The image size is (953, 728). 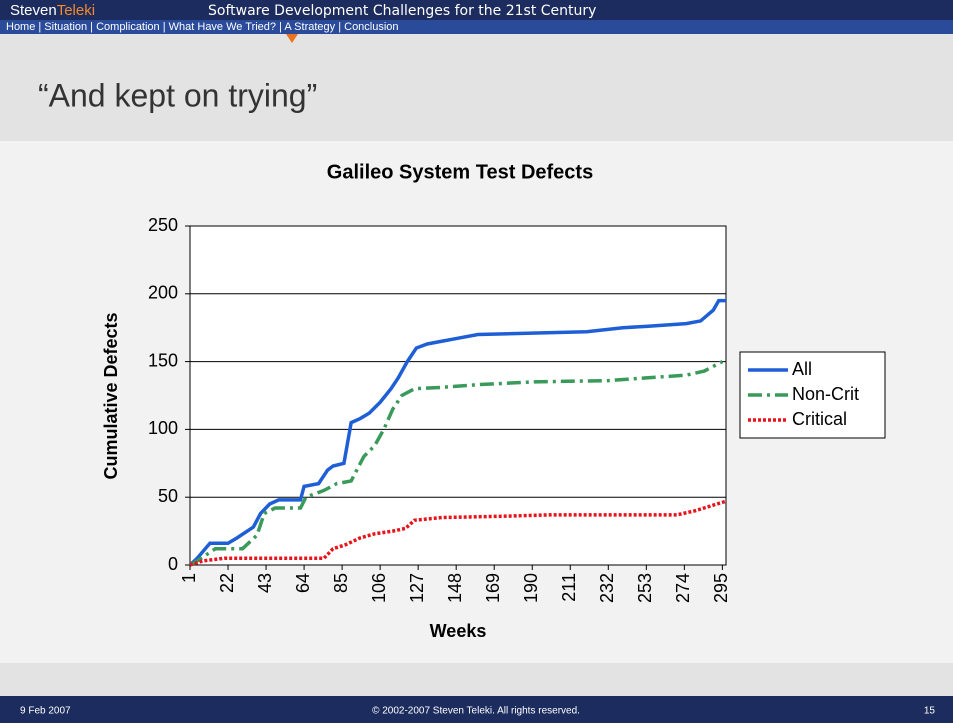 I want to click on x-tick-label: 295, so click(x=721, y=588).